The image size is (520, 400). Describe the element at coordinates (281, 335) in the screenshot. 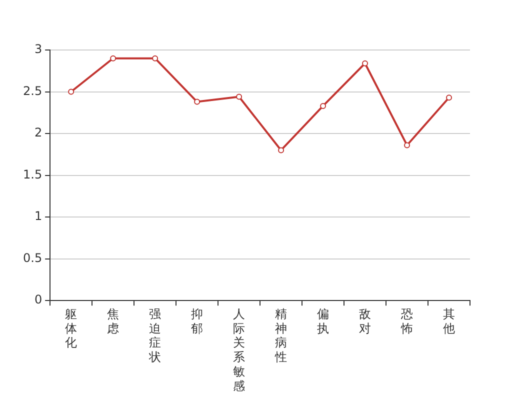

I see `x-tick-label: 精神病性` at that location.